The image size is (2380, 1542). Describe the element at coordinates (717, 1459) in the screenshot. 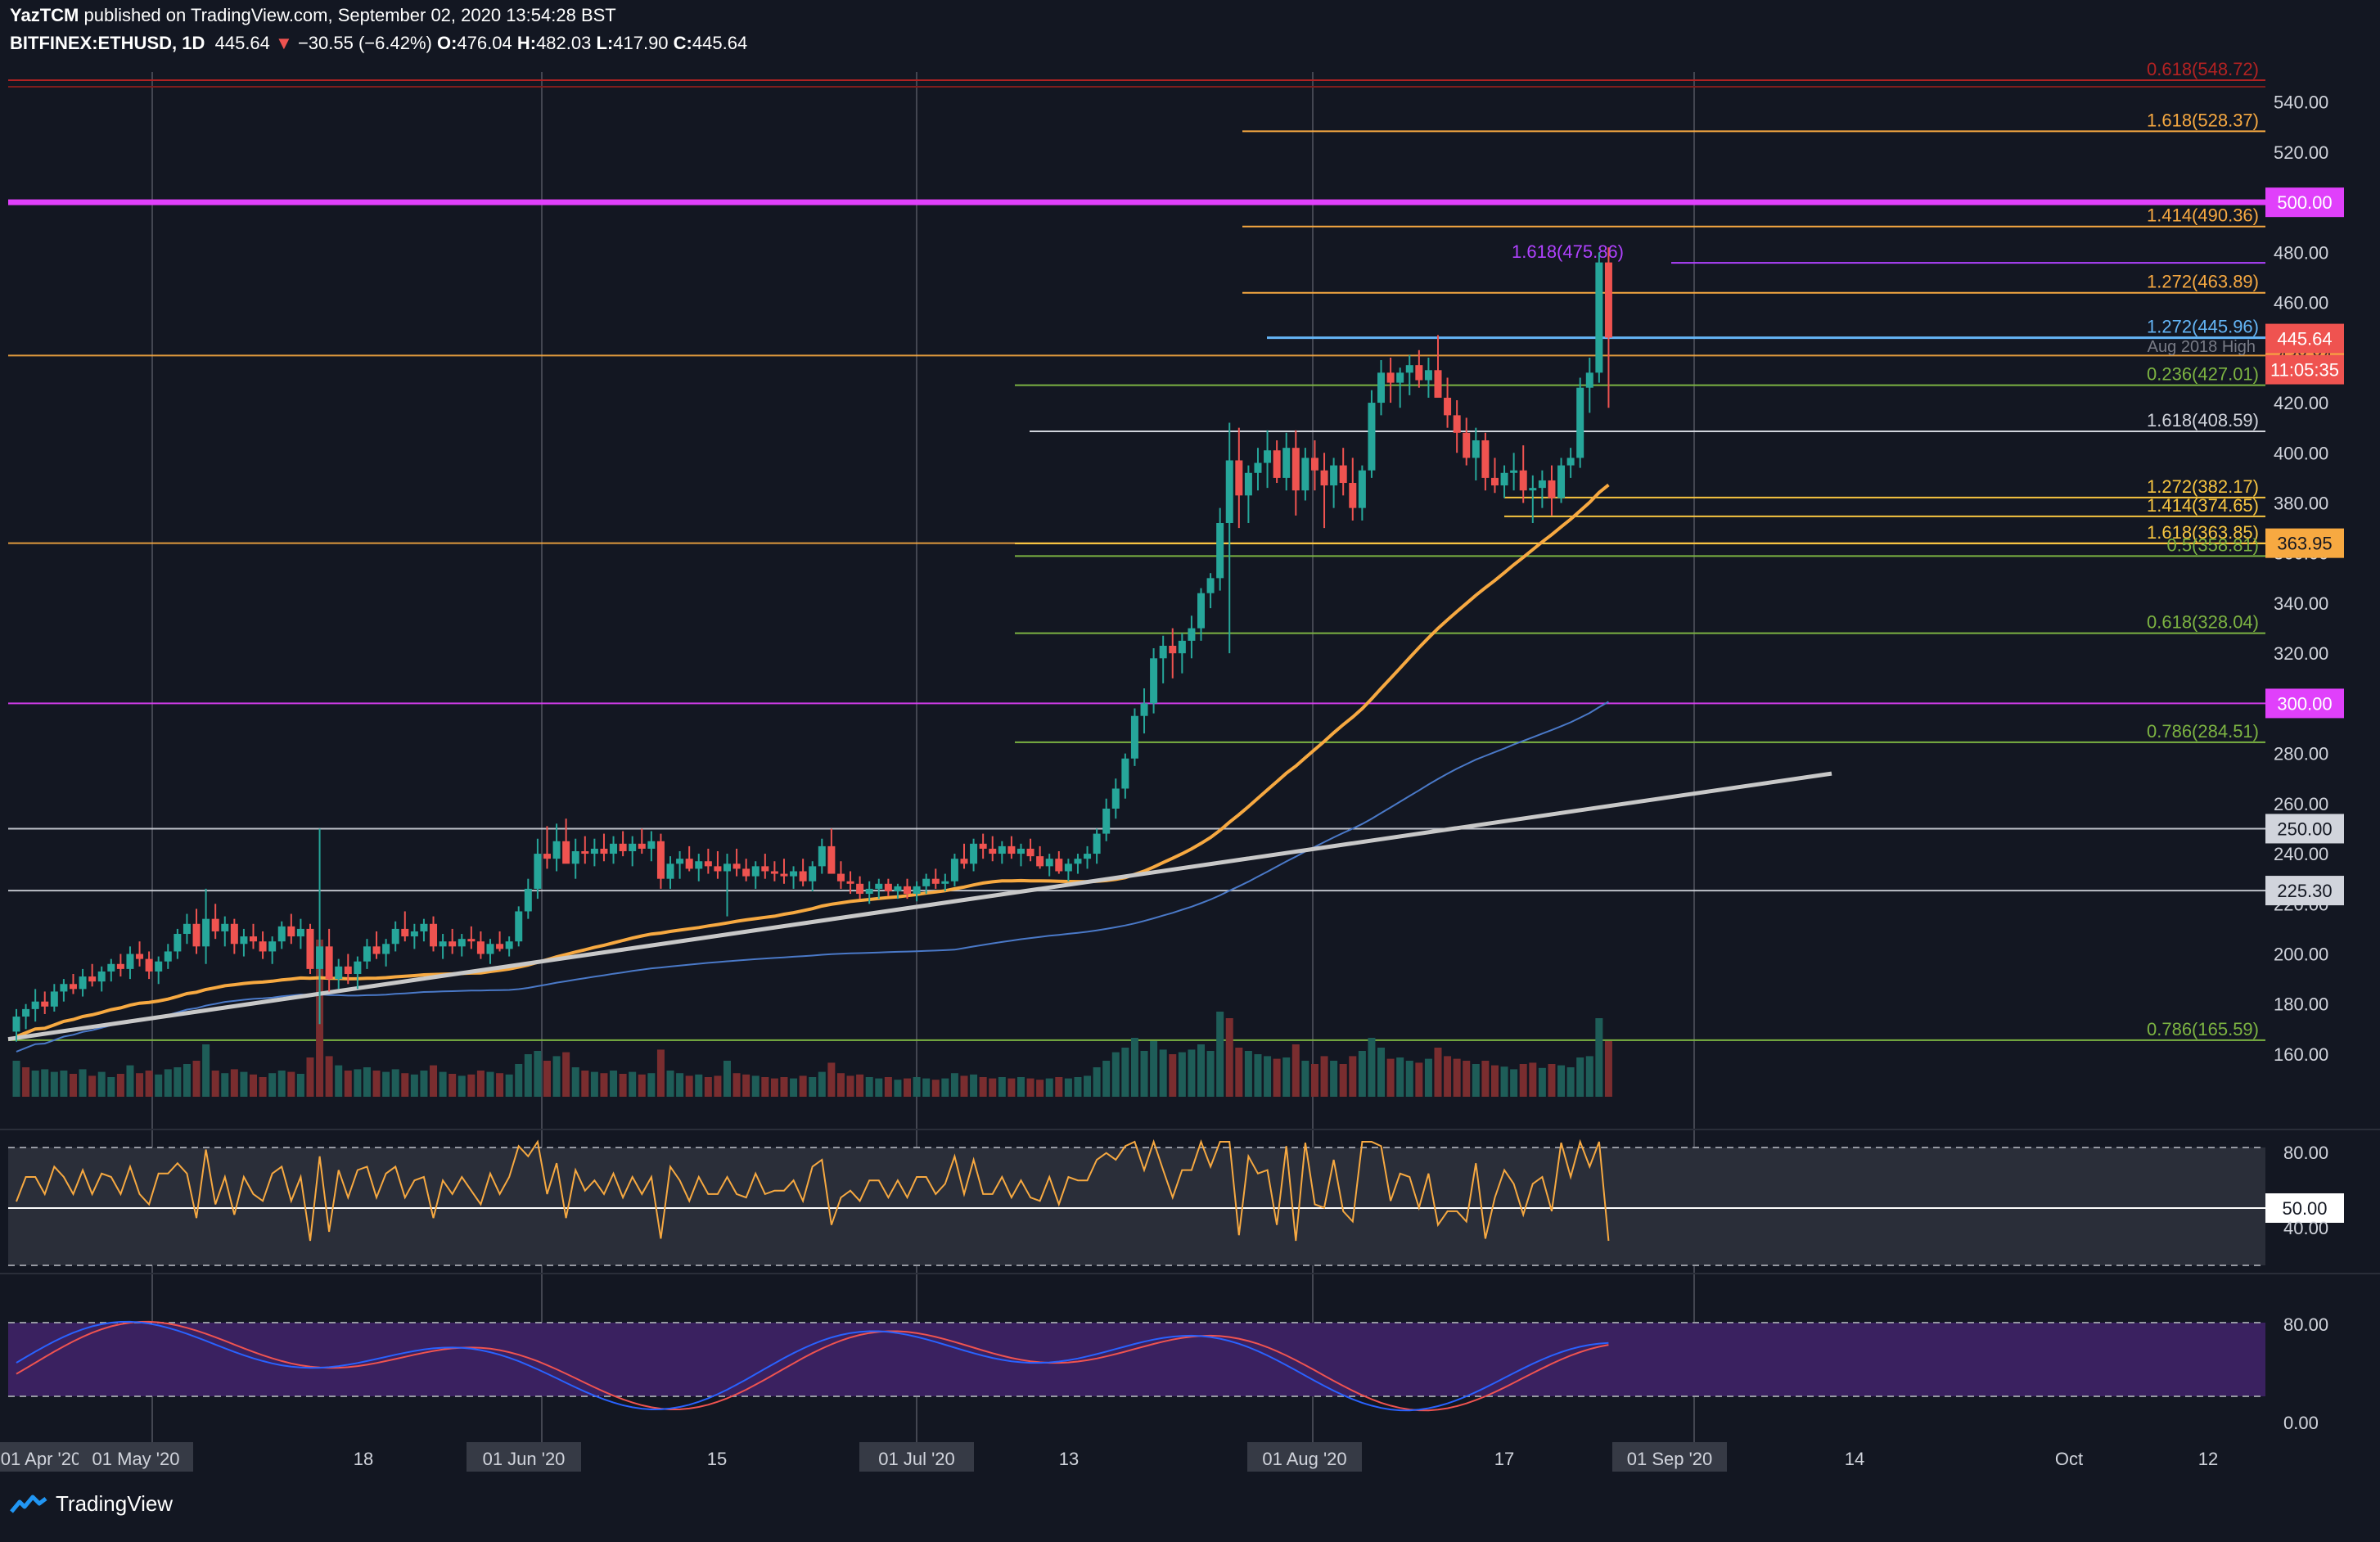

I see `time-axis-label: 15` at that location.